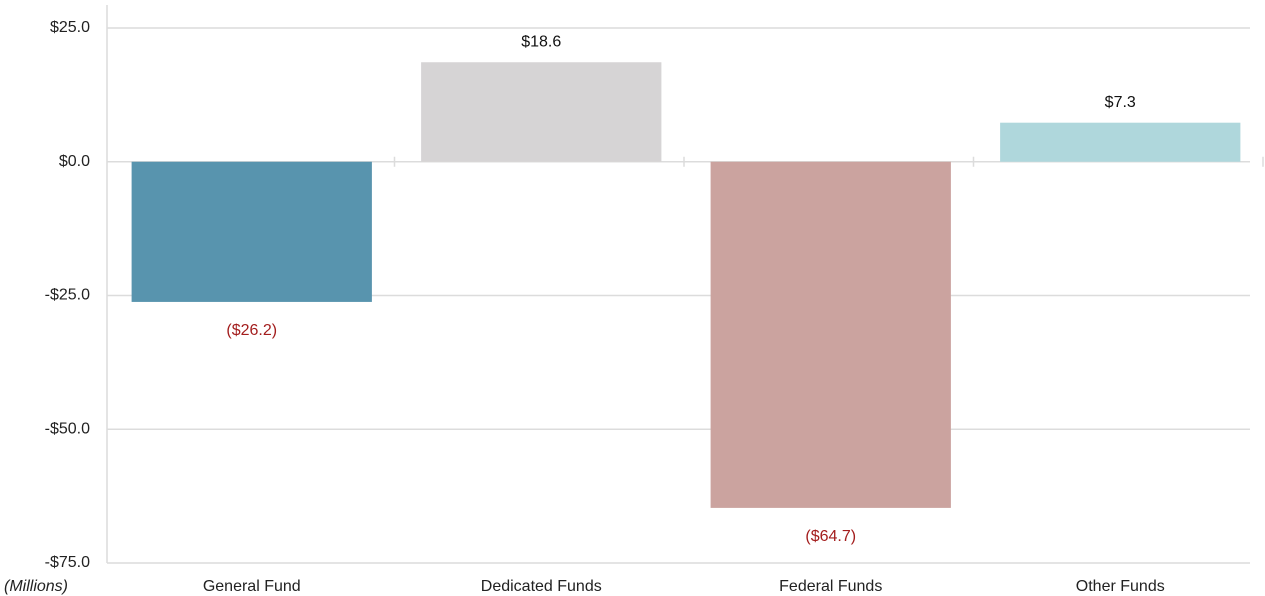 Image resolution: width=1265 pixels, height=596 pixels. What do you see at coordinates (830, 586) in the screenshot?
I see `x-tick-label: Federal Funds` at bounding box center [830, 586].